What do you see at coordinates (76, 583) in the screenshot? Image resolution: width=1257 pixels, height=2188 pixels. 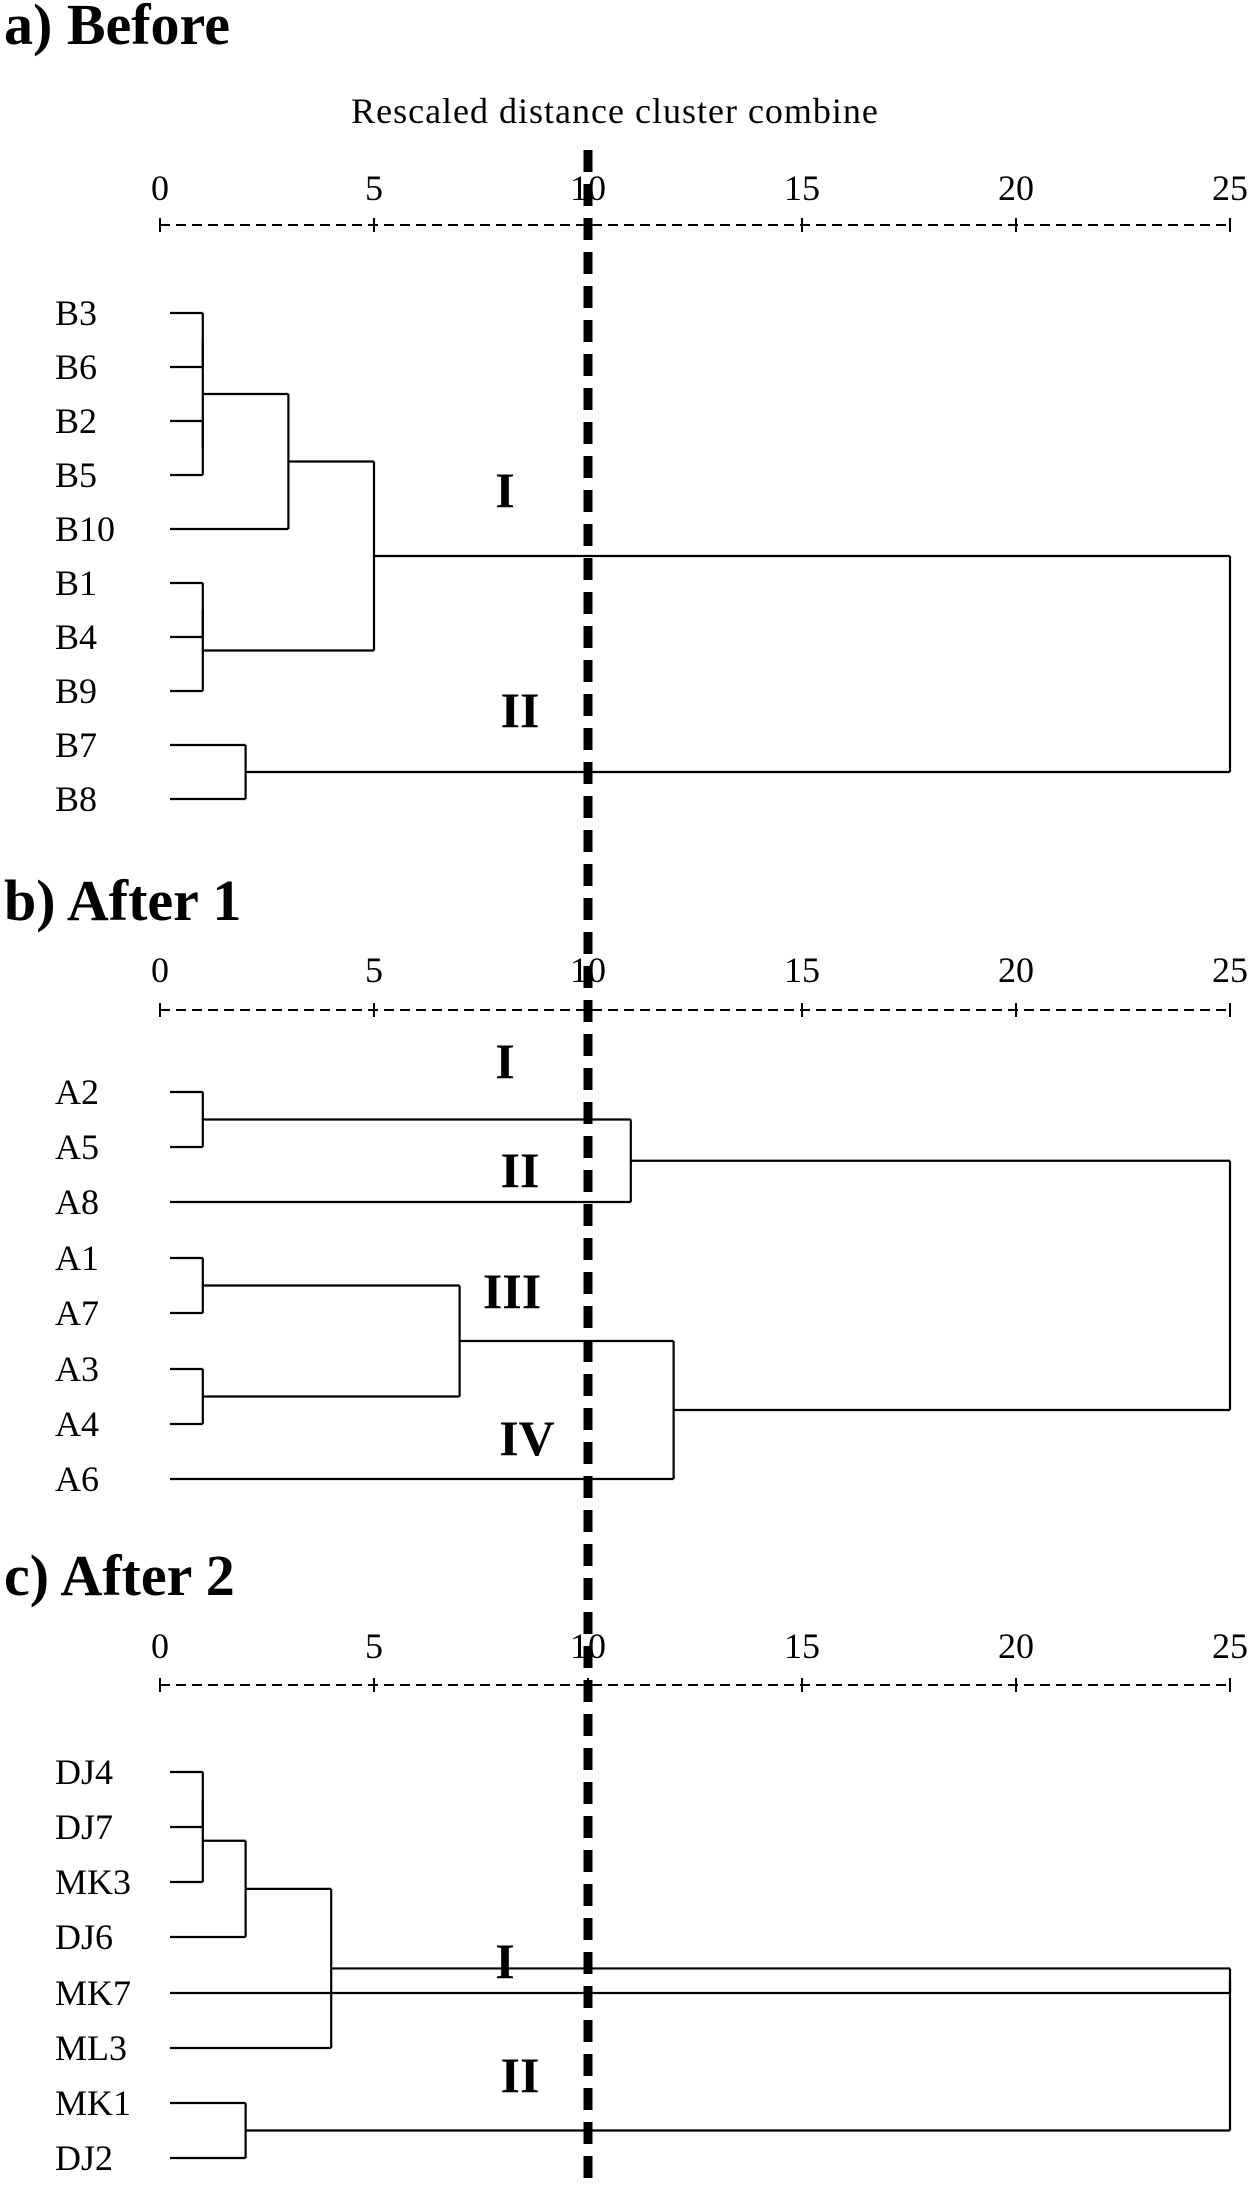 I see `leaf-label: B1` at bounding box center [76, 583].